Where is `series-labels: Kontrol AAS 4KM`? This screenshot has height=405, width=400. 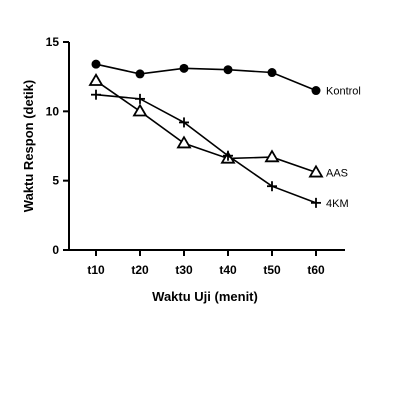 series-labels: Kontrol AAS 4KM is located at coordinates (343, 148).